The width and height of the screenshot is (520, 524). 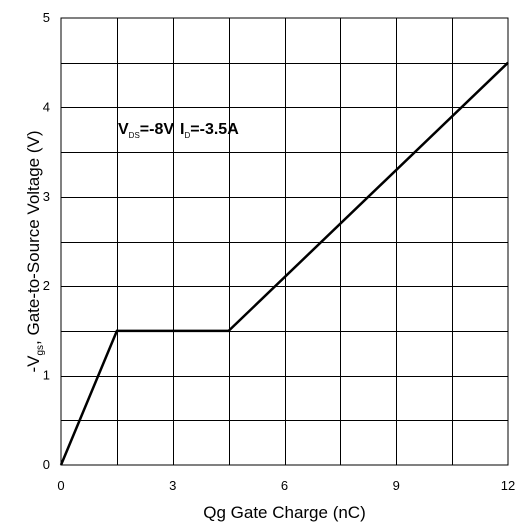 I want to click on x-tick-label: 0, so click(x=60, y=485).